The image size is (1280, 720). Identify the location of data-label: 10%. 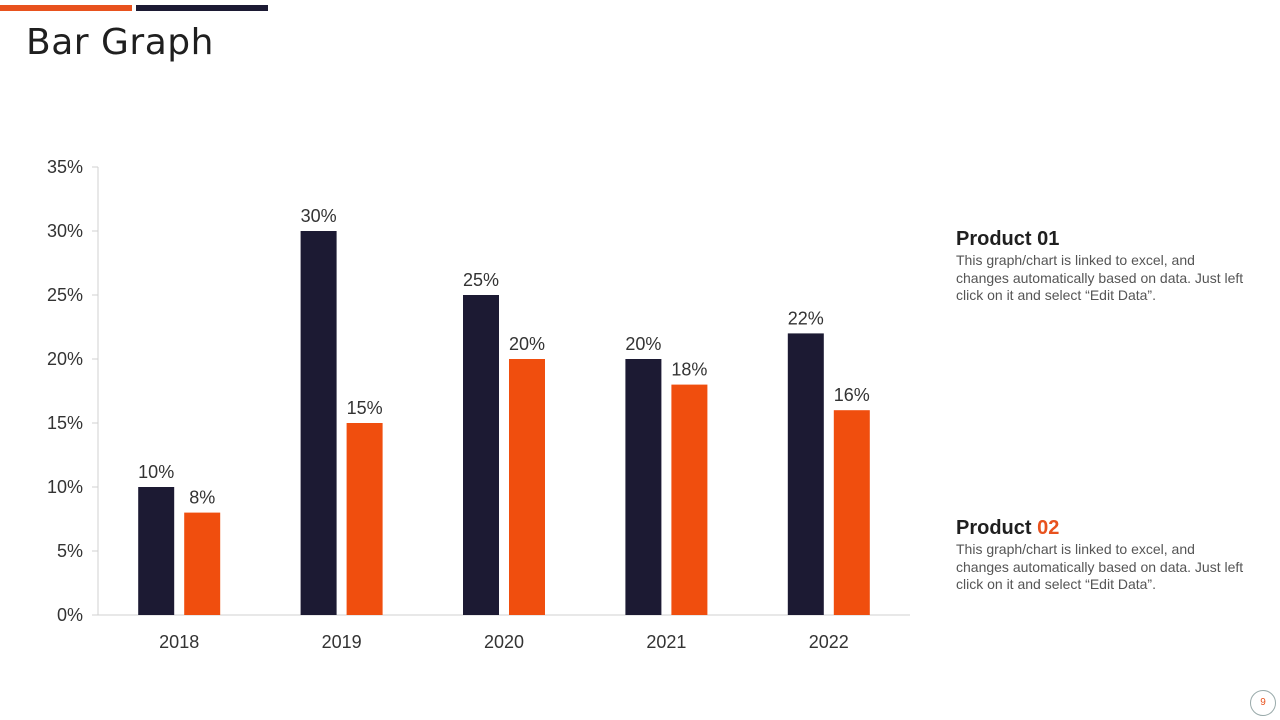
(156, 472).